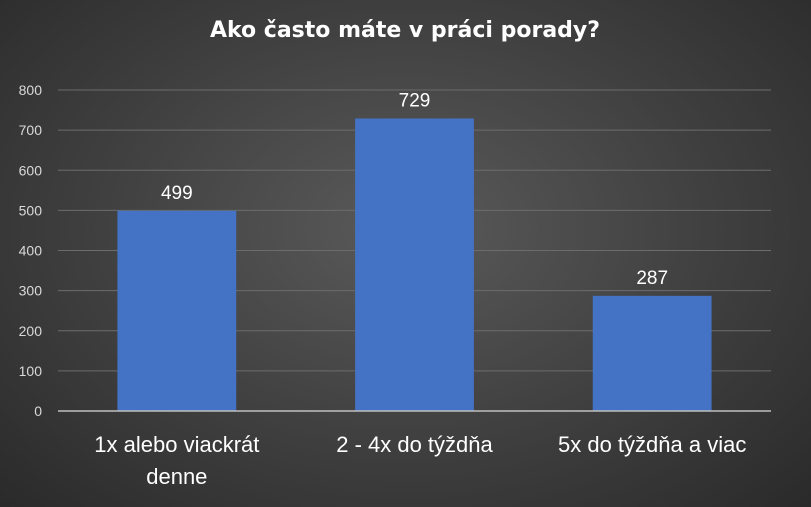 The width and height of the screenshot is (811, 507). Describe the element at coordinates (652, 278) in the screenshot. I see `data-label: 287` at that location.